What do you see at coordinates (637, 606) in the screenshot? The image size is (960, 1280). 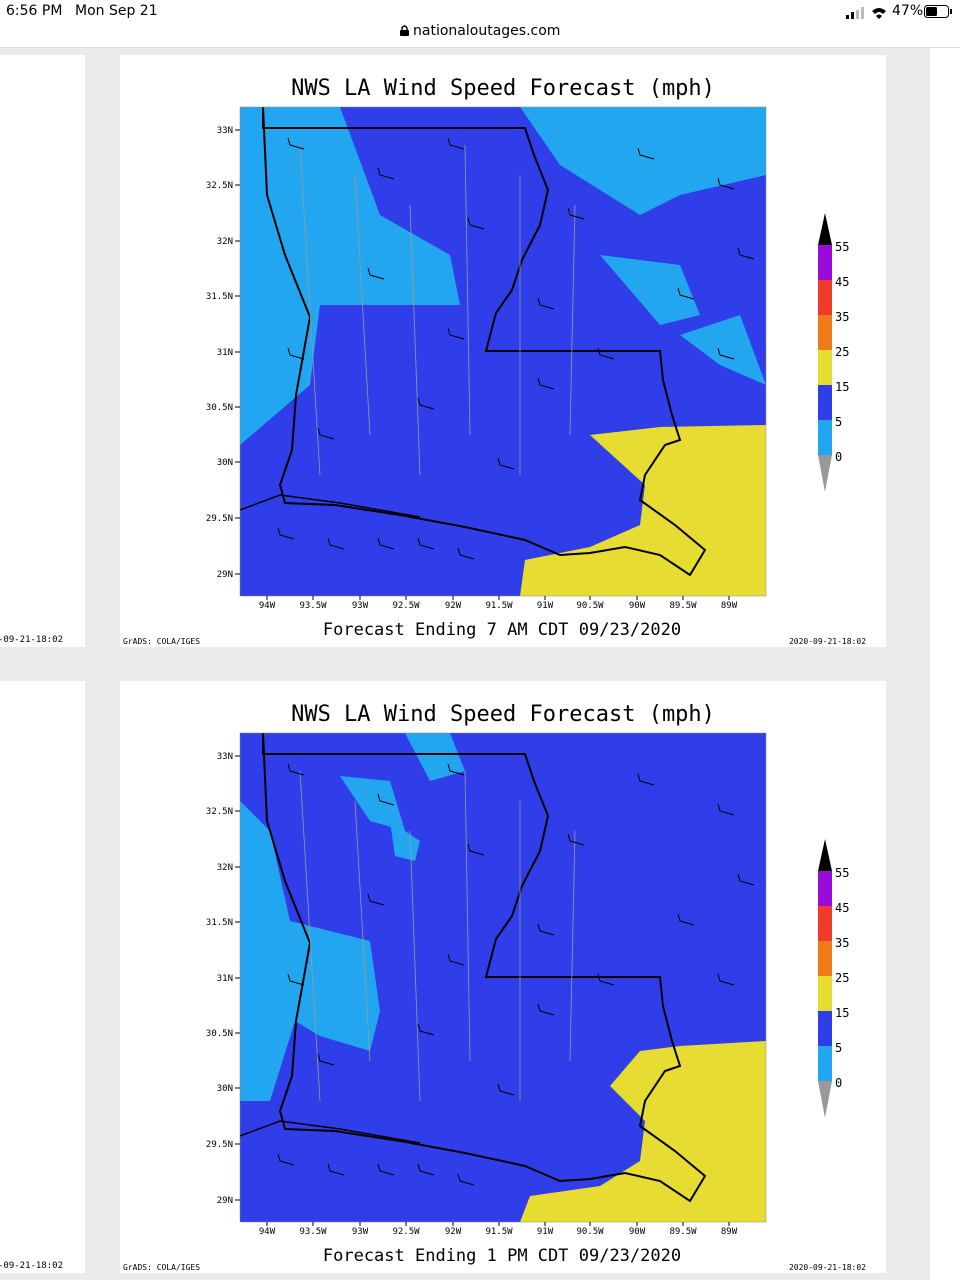 I see `lon-label: 90W` at bounding box center [637, 606].